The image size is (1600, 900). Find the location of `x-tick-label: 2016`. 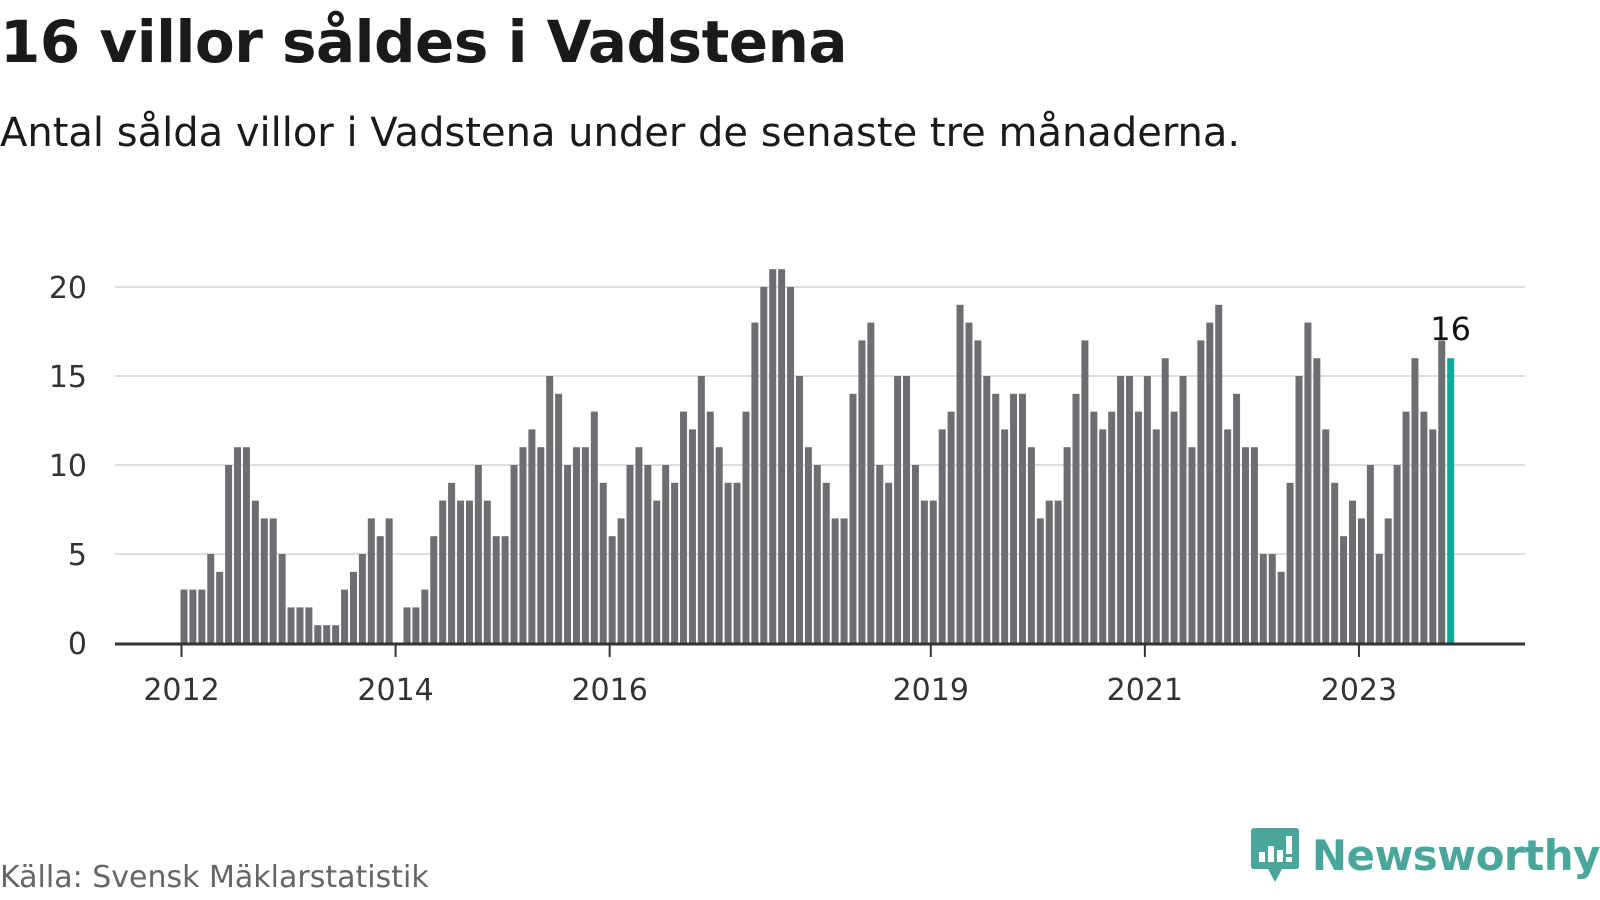

x-tick-label: 2016 is located at coordinates (609, 690).